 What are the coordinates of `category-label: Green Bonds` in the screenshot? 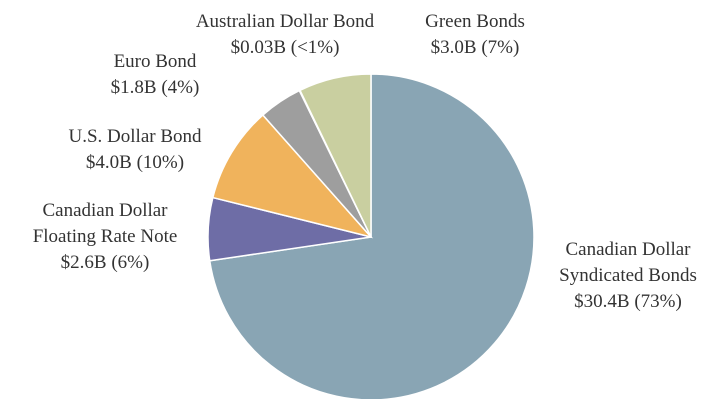 It's located at (475, 21).